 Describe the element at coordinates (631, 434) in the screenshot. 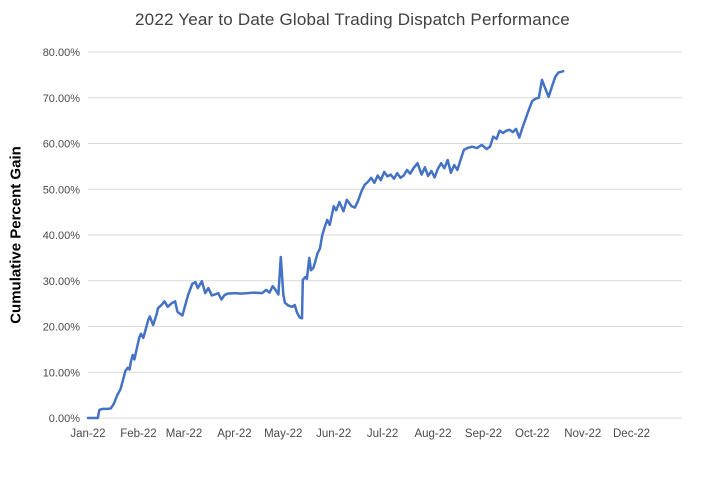

I see `x-tick-label: Dec-22` at that location.